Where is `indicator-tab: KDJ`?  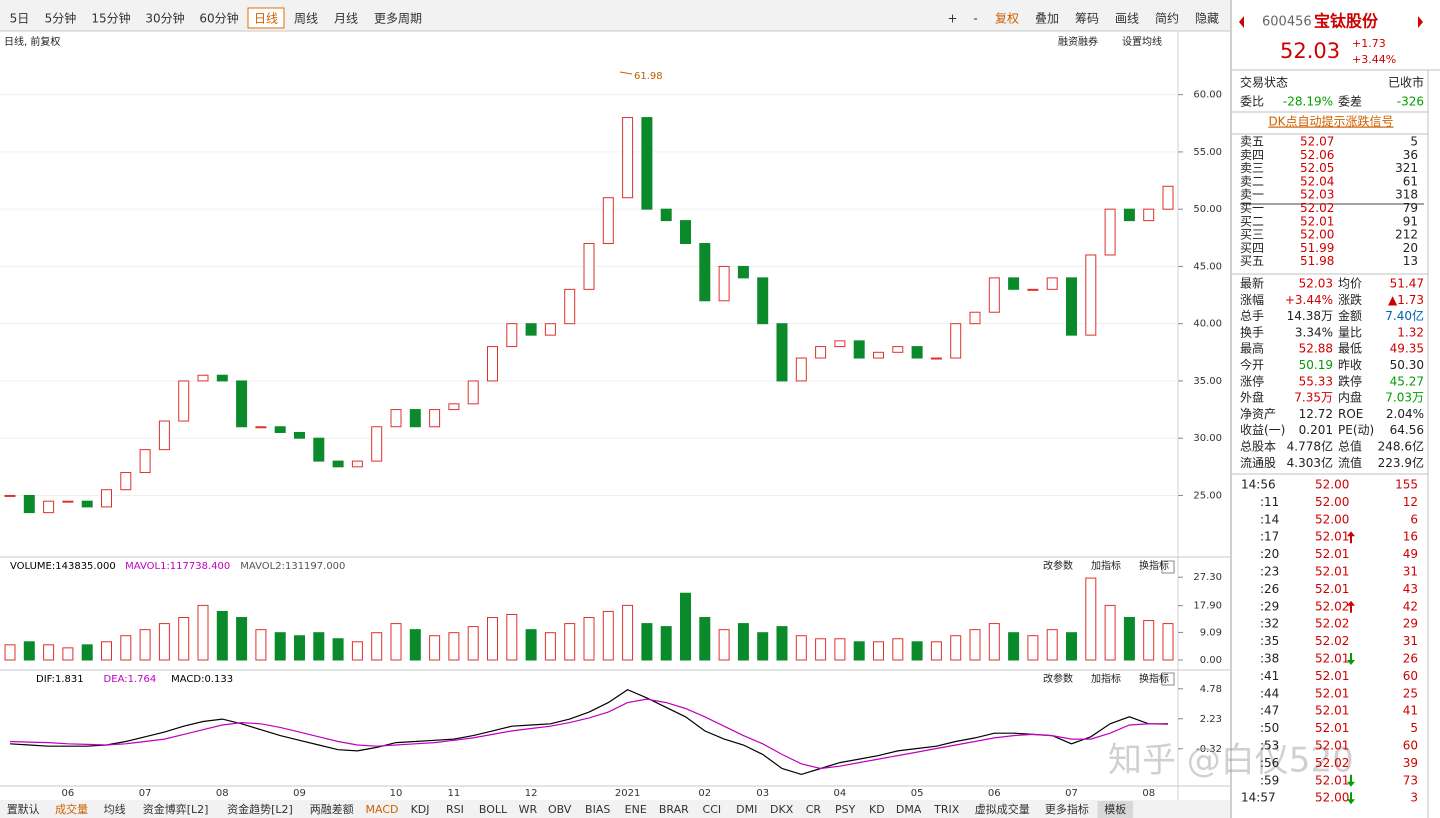 indicator-tab: KDJ is located at coordinates (420, 809).